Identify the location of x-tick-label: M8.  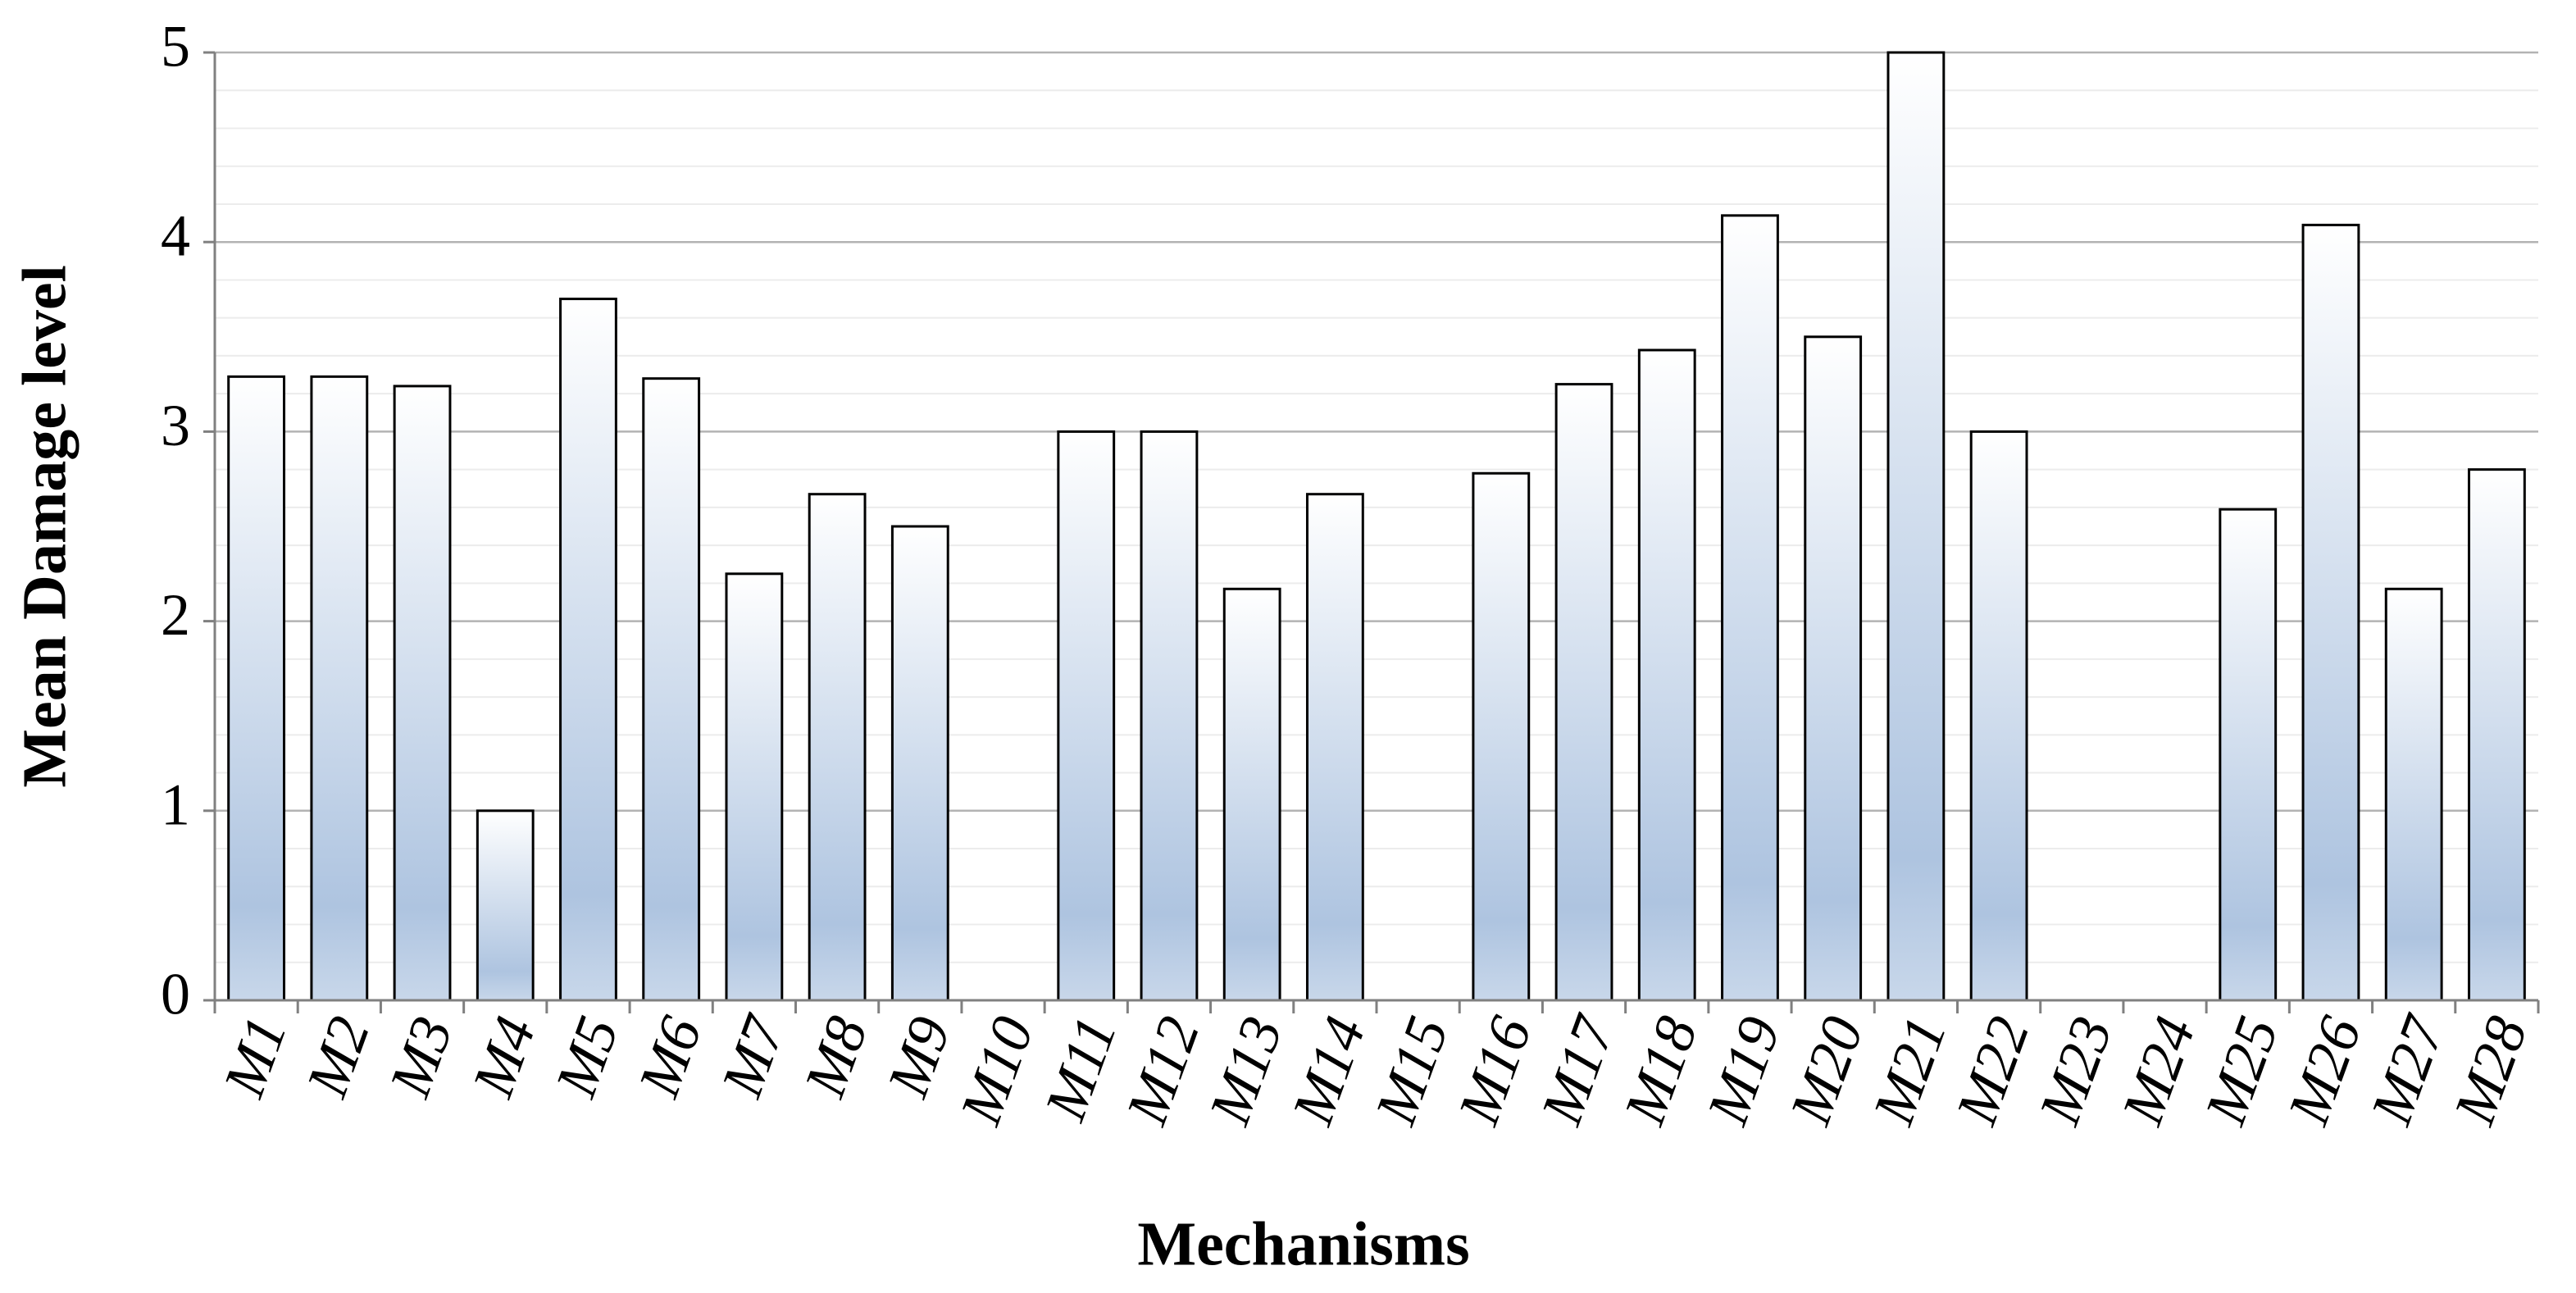
(836, 1057).